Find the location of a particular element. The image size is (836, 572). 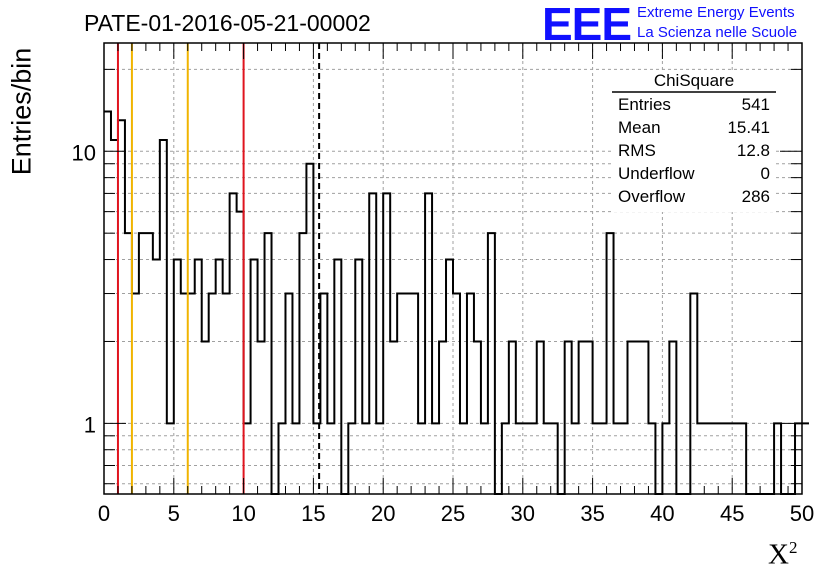

x-tick-label: 40 is located at coordinates (662, 513).